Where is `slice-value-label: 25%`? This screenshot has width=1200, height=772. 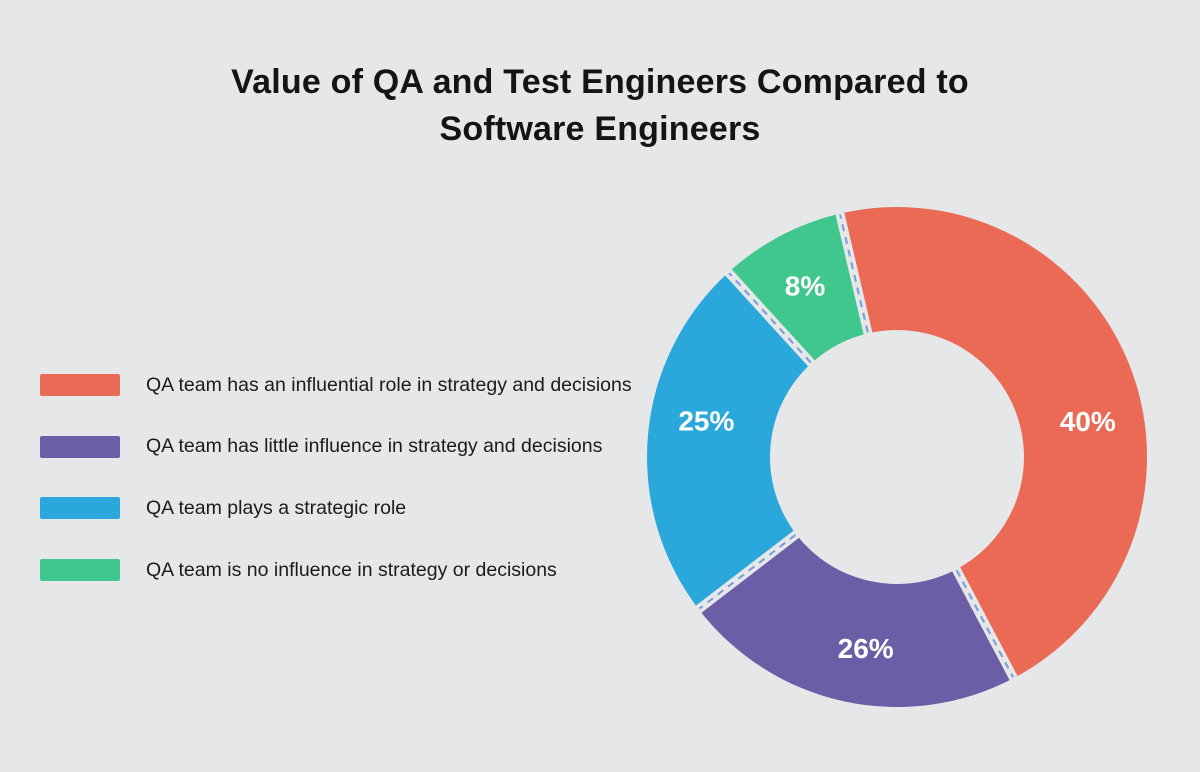 slice-value-label: 25% is located at coordinates (706, 420).